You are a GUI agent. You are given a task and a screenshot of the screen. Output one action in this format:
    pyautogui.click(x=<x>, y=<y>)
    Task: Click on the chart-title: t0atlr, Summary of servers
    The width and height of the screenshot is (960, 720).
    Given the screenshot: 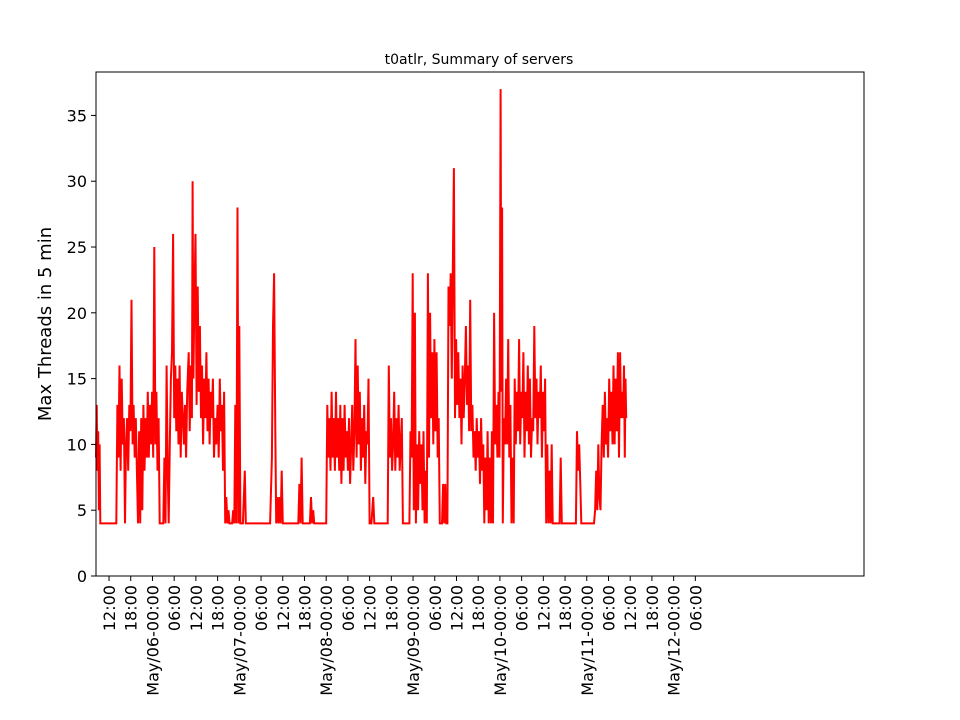 What is the action you would take?
    pyautogui.click(x=479, y=60)
    